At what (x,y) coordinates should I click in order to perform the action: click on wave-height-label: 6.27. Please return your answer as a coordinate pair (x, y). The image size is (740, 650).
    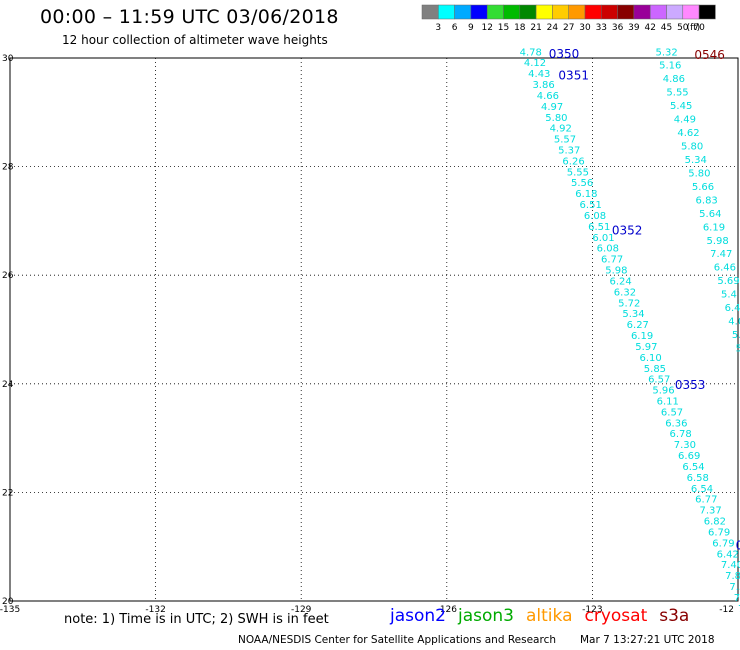
    Looking at the image, I should click on (638, 325).